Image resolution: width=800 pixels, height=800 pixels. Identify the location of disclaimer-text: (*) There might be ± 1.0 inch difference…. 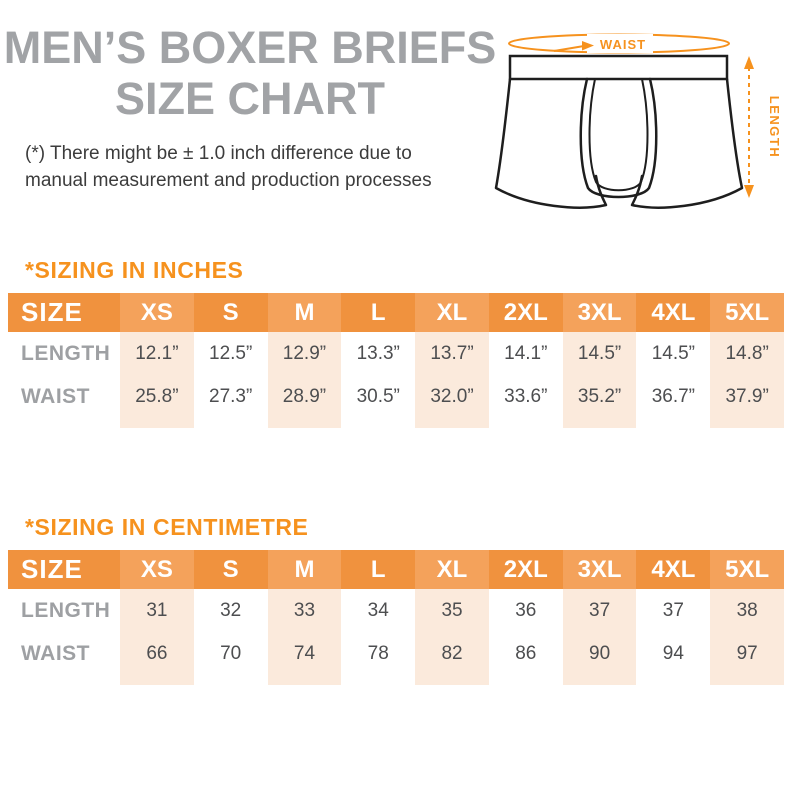
(412, 167).